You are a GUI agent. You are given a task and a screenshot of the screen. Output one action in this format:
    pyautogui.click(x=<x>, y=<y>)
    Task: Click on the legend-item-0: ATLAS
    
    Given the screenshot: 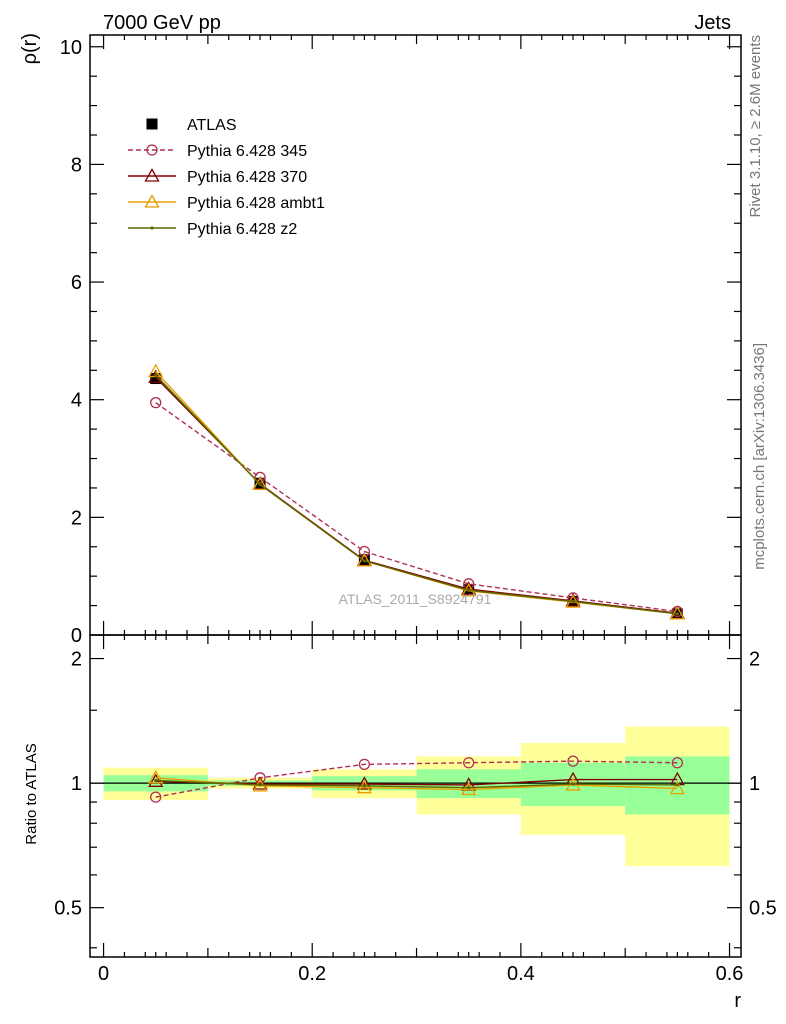 What is the action you would take?
    pyautogui.click(x=191, y=125)
    